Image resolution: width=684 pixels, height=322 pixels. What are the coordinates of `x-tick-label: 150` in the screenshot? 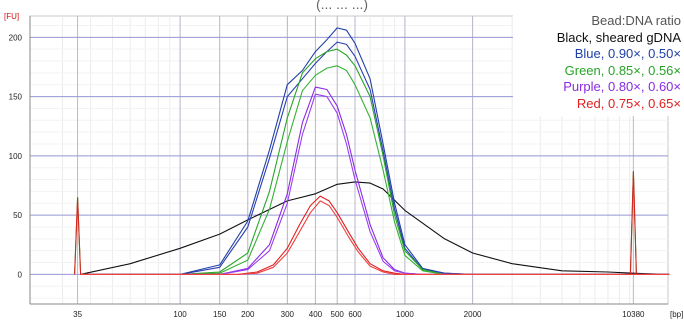 It's located at (220, 314).